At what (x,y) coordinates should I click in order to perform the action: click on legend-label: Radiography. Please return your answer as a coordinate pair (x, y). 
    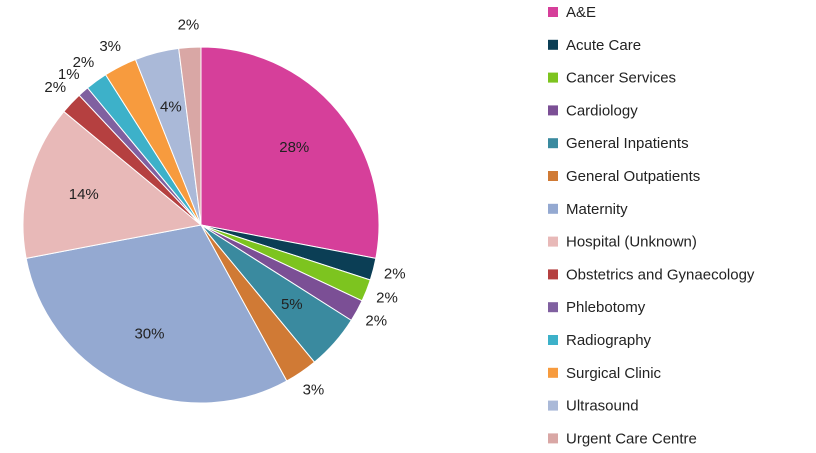
    Looking at the image, I should click on (609, 340).